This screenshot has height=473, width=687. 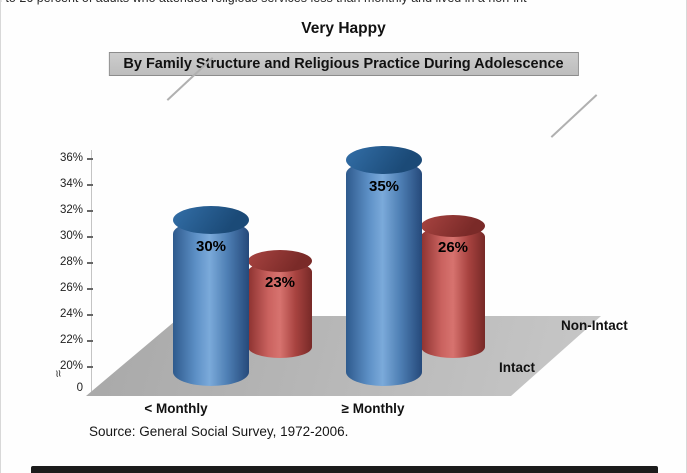 I want to click on y-tick-label: 22%, so click(x=71, y=340).